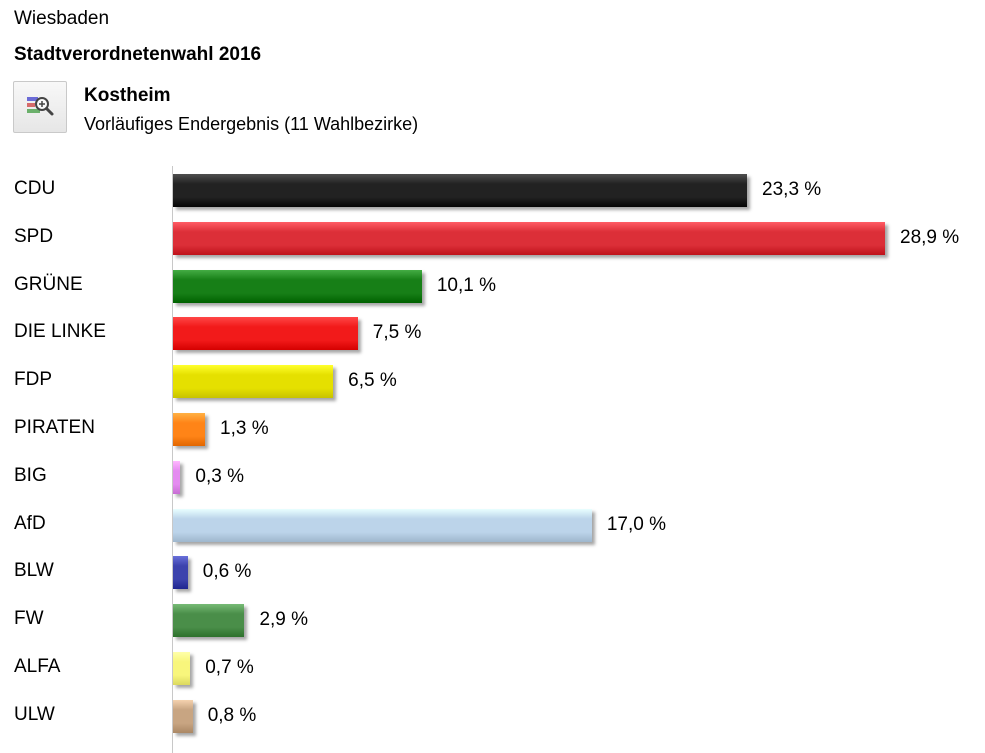  I want to click on bar-row: SPD 28,9 %, so click(492, 232).